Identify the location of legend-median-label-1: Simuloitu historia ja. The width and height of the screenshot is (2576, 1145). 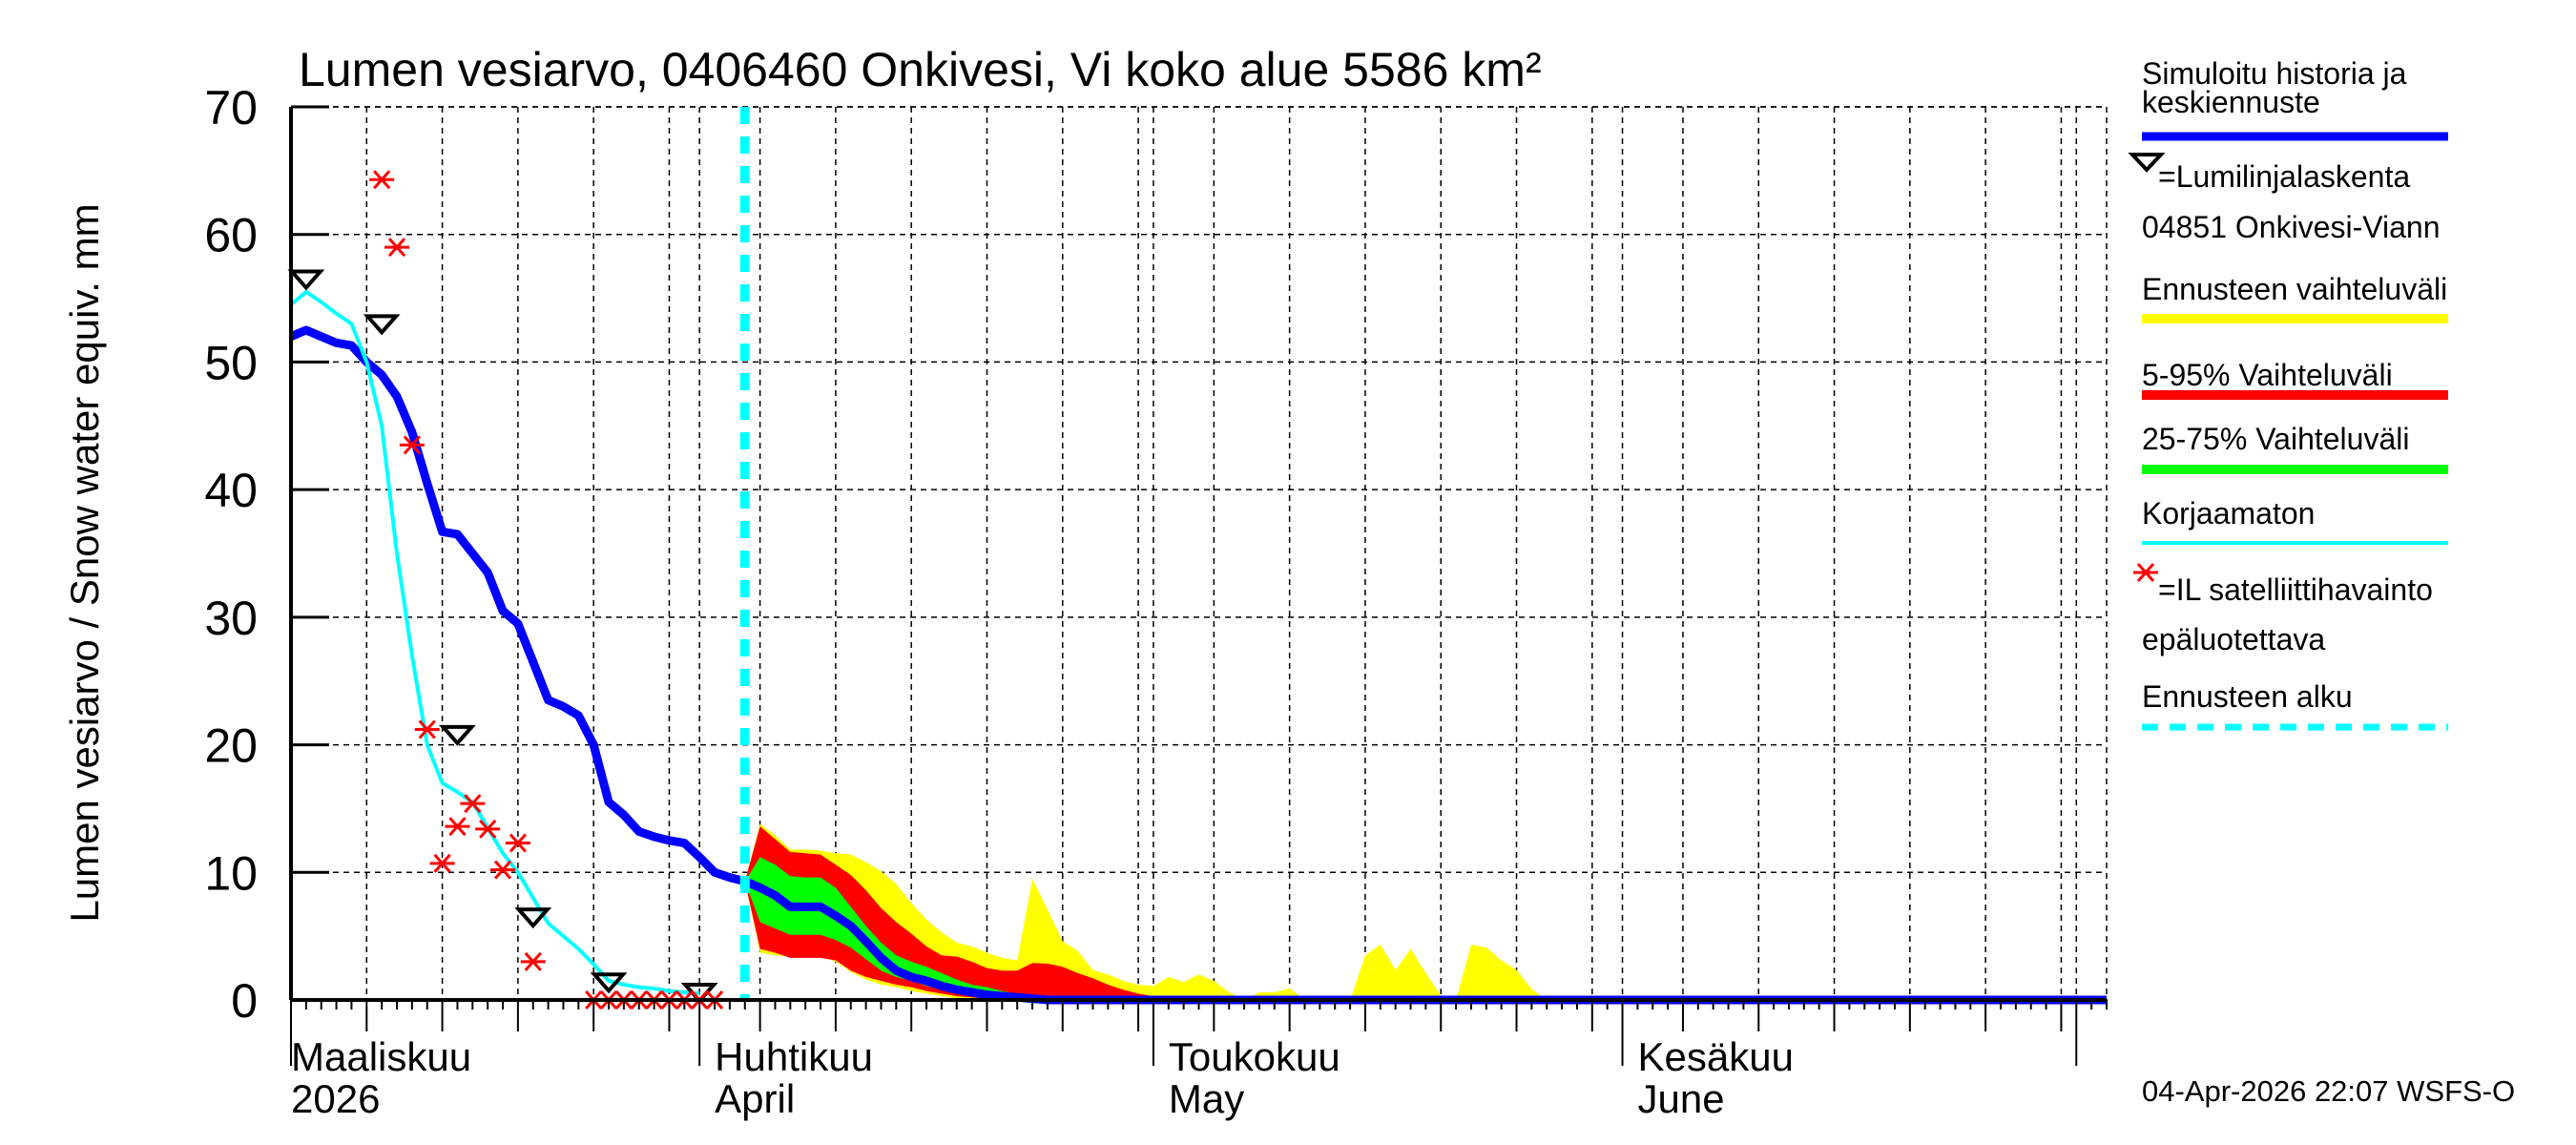
(2274, 73).